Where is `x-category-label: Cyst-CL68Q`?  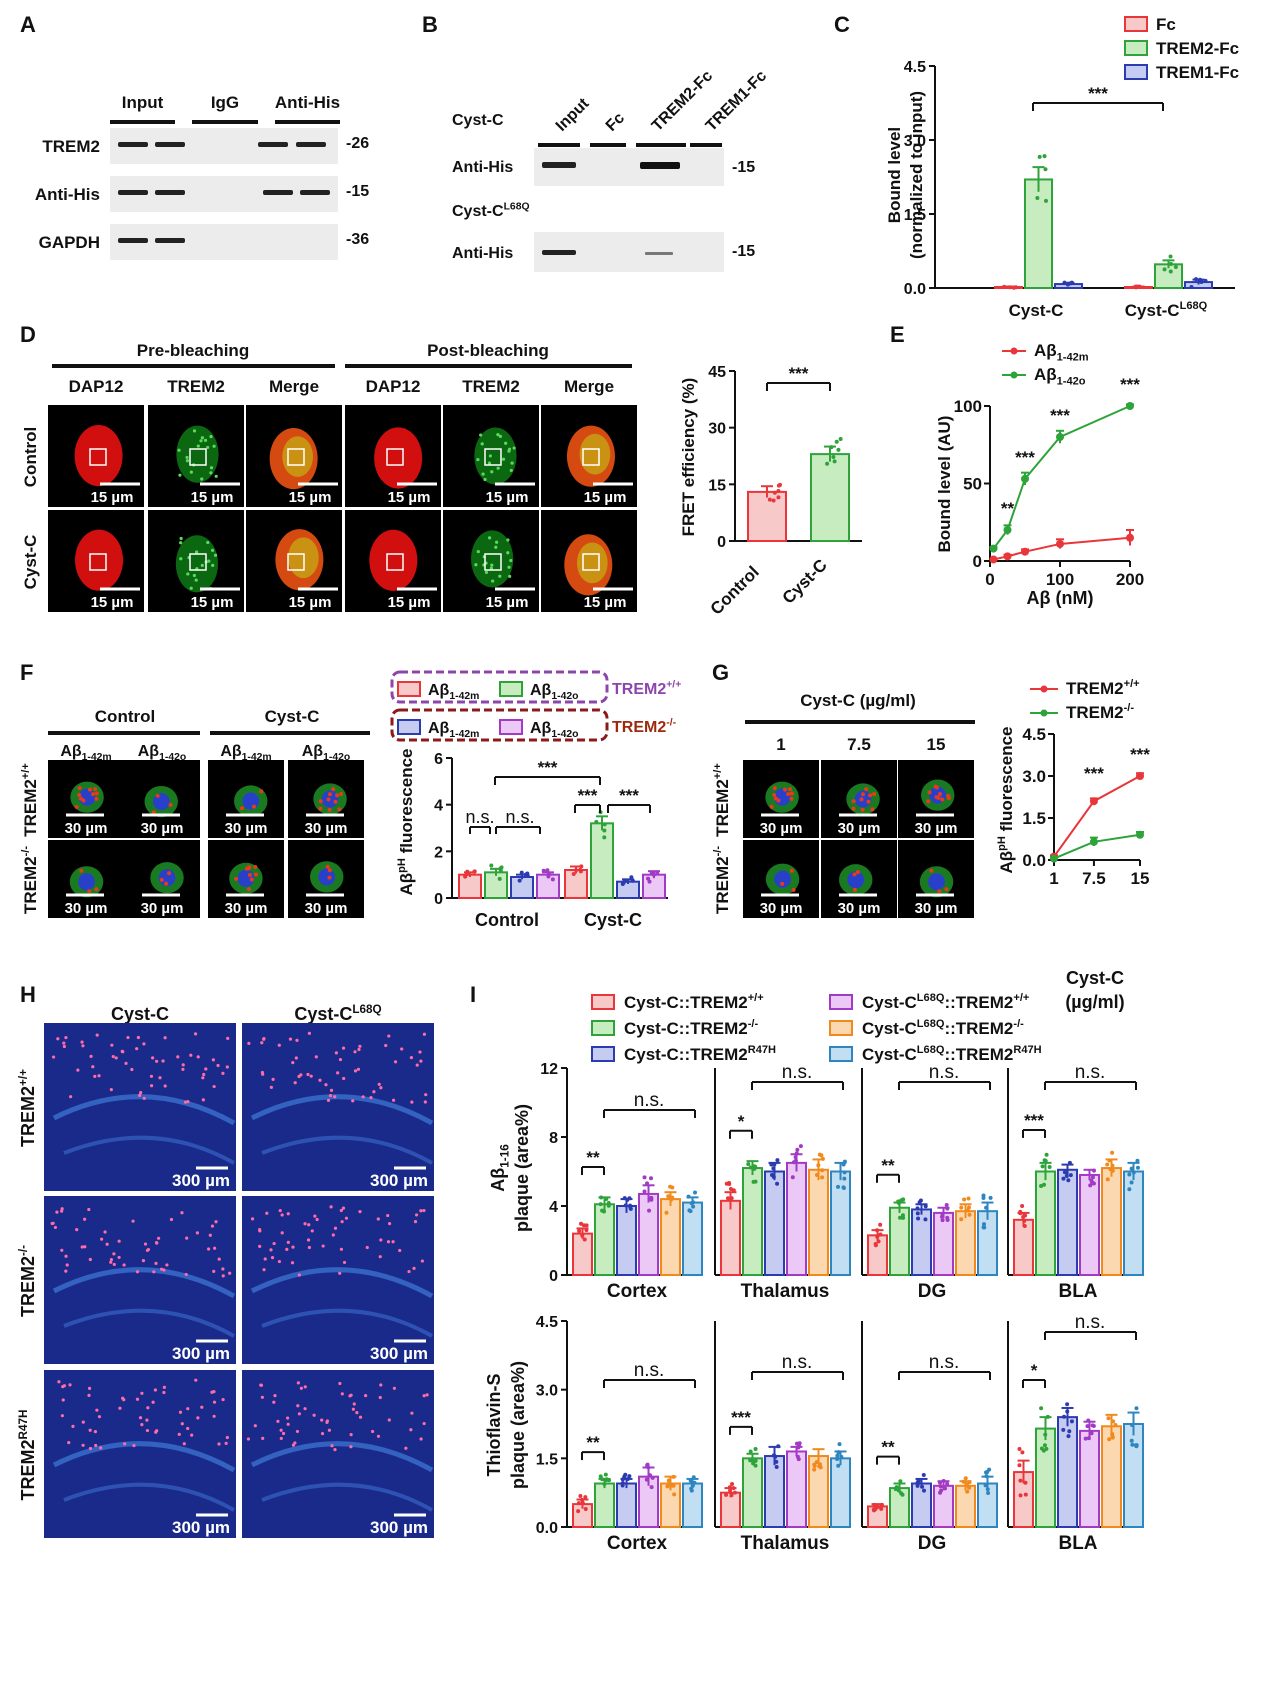
x-category-label: Cyst-CL68Q is located at coordinates (1166, 310).